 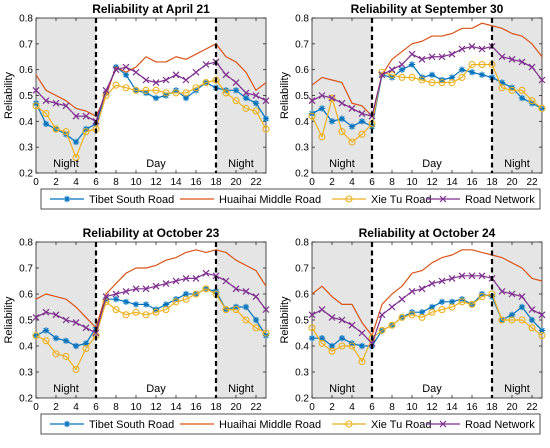 I want to click on legend-item: Tibet South Road, so click(x=112, y=425).